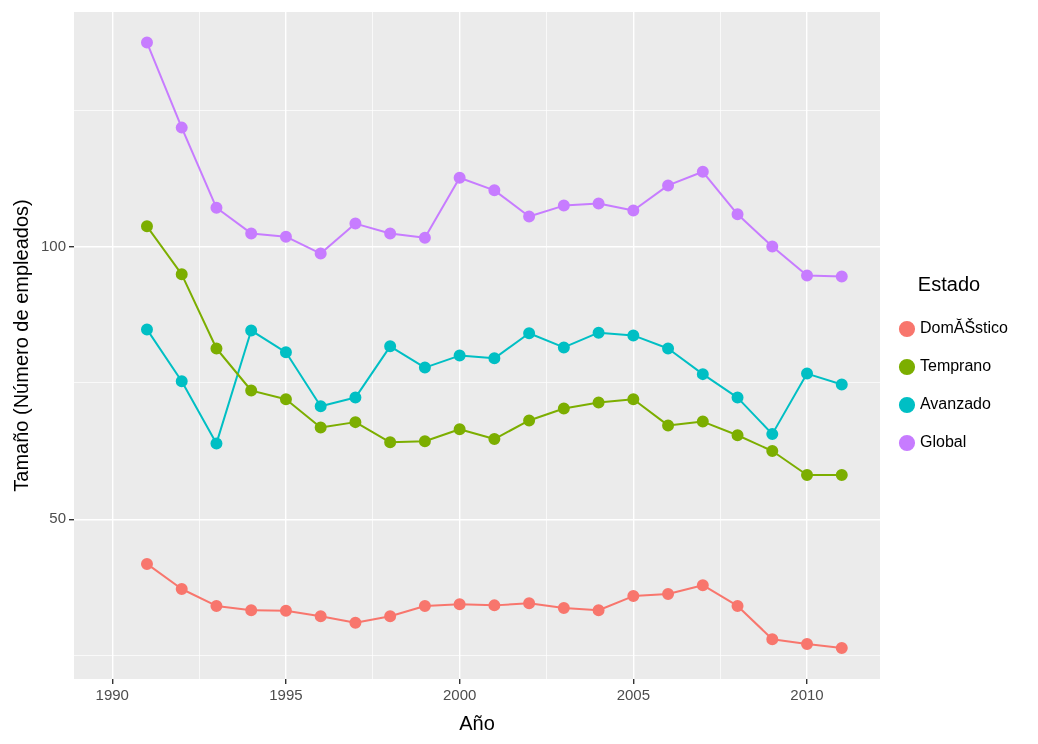 This screenshot has height=744, width=1038. What do you see at coordinates (807, 695) in the screenshot?
I see `x-tick-label: 2010` at bounding box center [807, 695].